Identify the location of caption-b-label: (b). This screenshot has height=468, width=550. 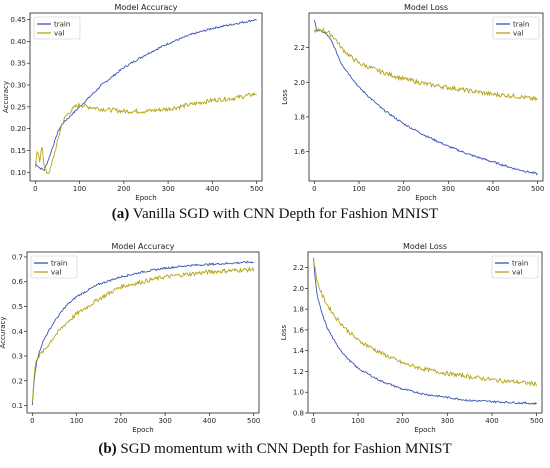
(107, 449).